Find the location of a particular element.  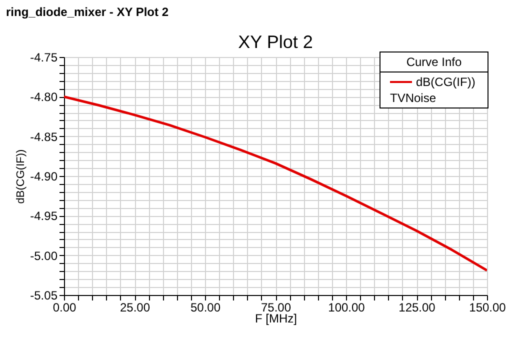

x-tick-label: 100.00 is located at coordinates (347, 307).